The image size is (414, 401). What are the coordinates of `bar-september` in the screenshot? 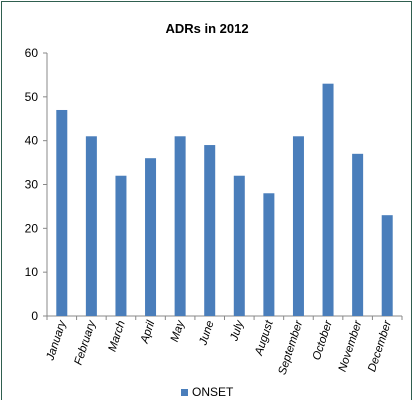 It's located at (298, 226).